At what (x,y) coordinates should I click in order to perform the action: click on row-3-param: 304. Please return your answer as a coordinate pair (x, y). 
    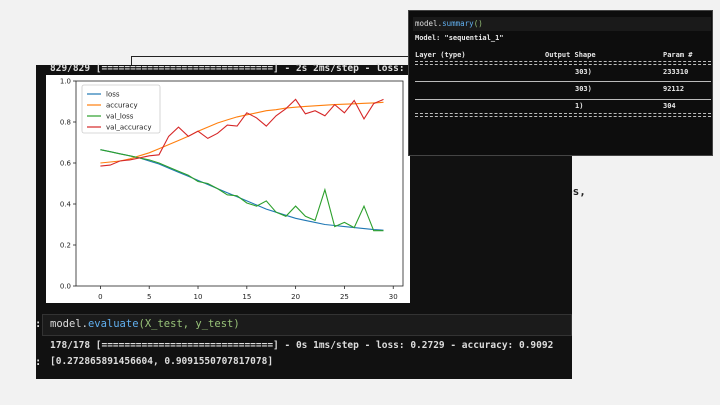
    Looking at the image, I should click on (669, 106).